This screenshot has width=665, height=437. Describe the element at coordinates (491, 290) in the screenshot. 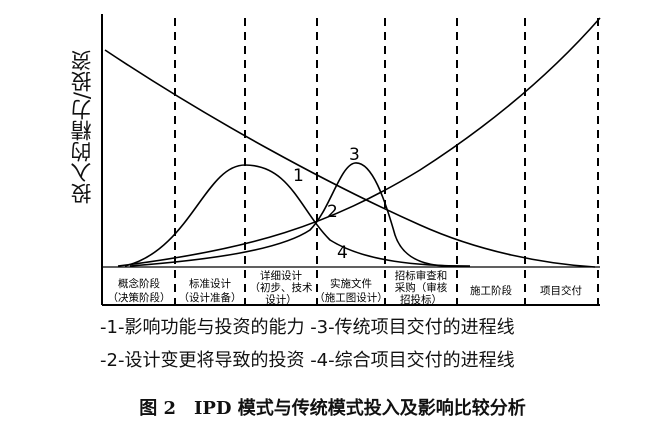

I see `stage-label: 施工阶段` at that location.